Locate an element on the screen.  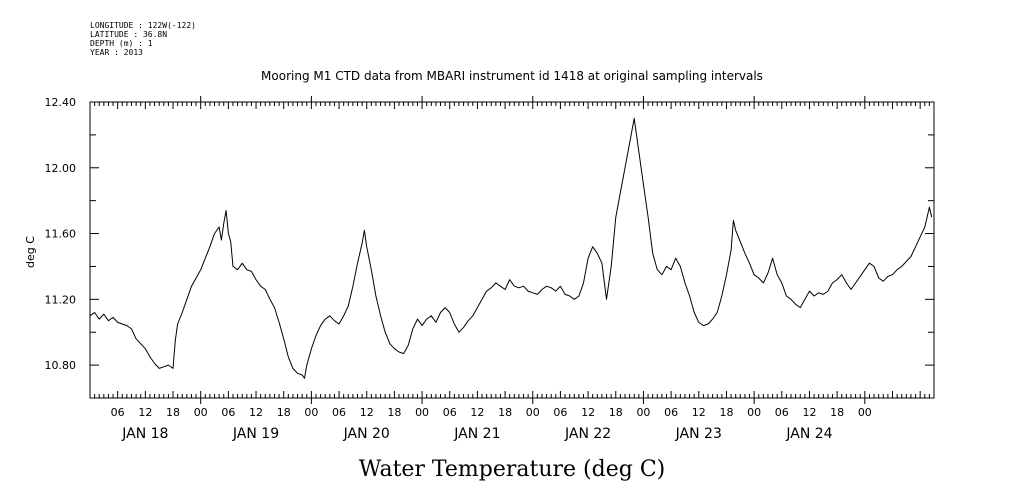
meta-year: YEAR : 2013 is located at coordinates (116, 52).